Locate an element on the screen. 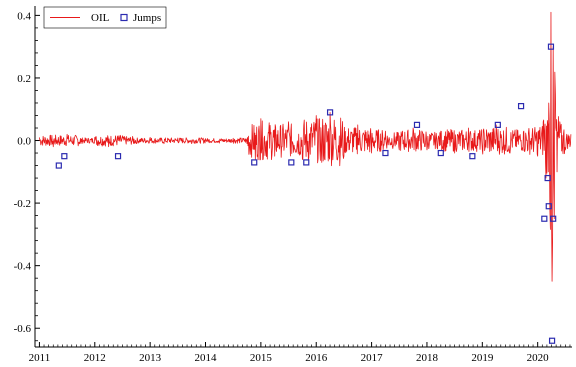 The height and width of the screenshot is (367, 576). y-tick-label: -0.2 is located at coordinates (22, 204).